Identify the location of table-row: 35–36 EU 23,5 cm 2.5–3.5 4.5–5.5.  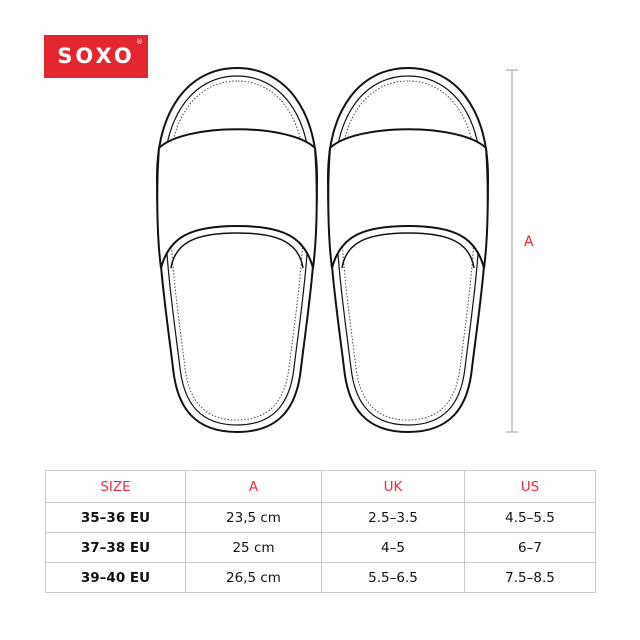
(320, 517).